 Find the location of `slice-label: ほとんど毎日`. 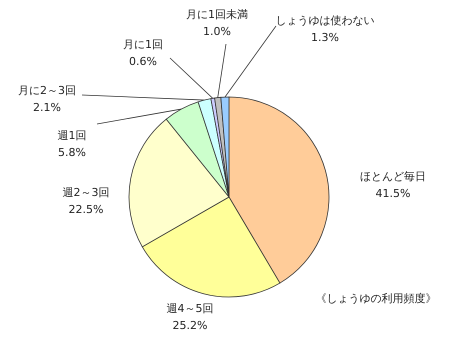

slice-label: ほとんど毎日 is located at coordinates (393, 176).